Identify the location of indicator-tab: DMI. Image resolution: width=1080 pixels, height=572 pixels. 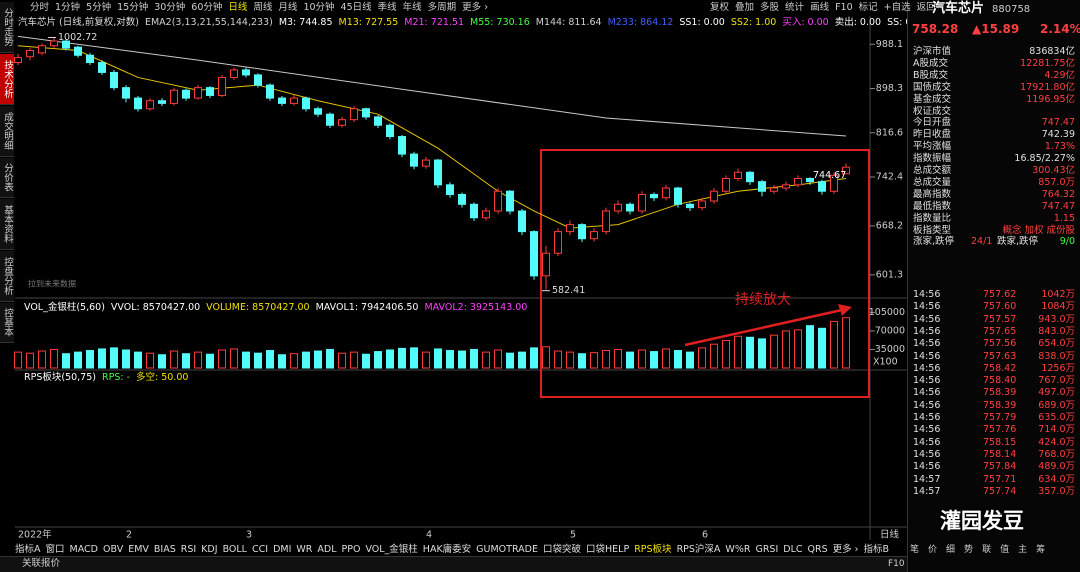
(282, 549).